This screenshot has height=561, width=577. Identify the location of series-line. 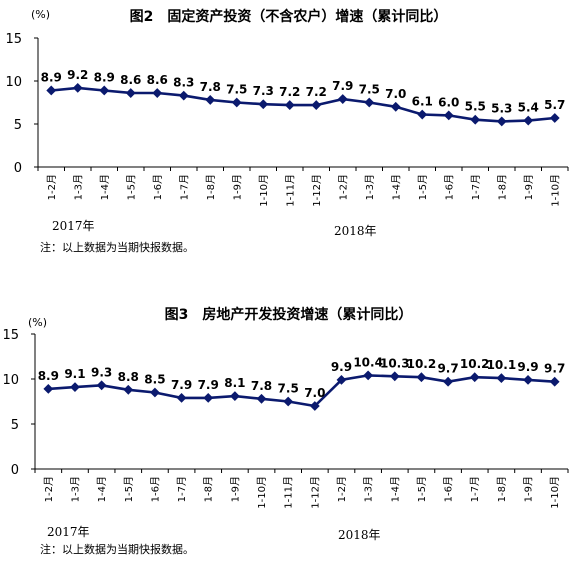
(301, 391).